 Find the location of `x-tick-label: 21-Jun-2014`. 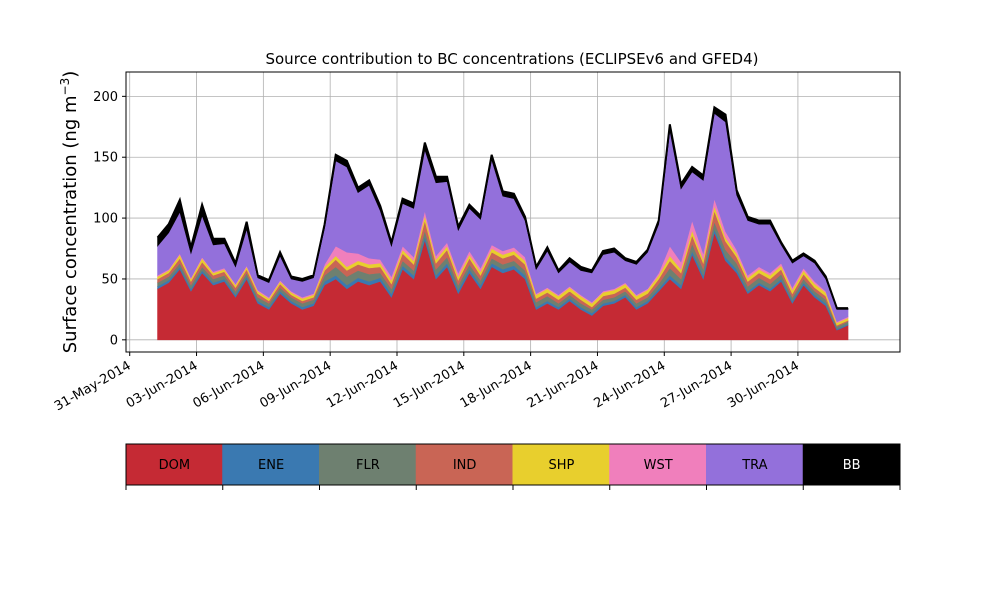

x-tick-label: 21-Jun-2014 is located at coordinates (563, 384).